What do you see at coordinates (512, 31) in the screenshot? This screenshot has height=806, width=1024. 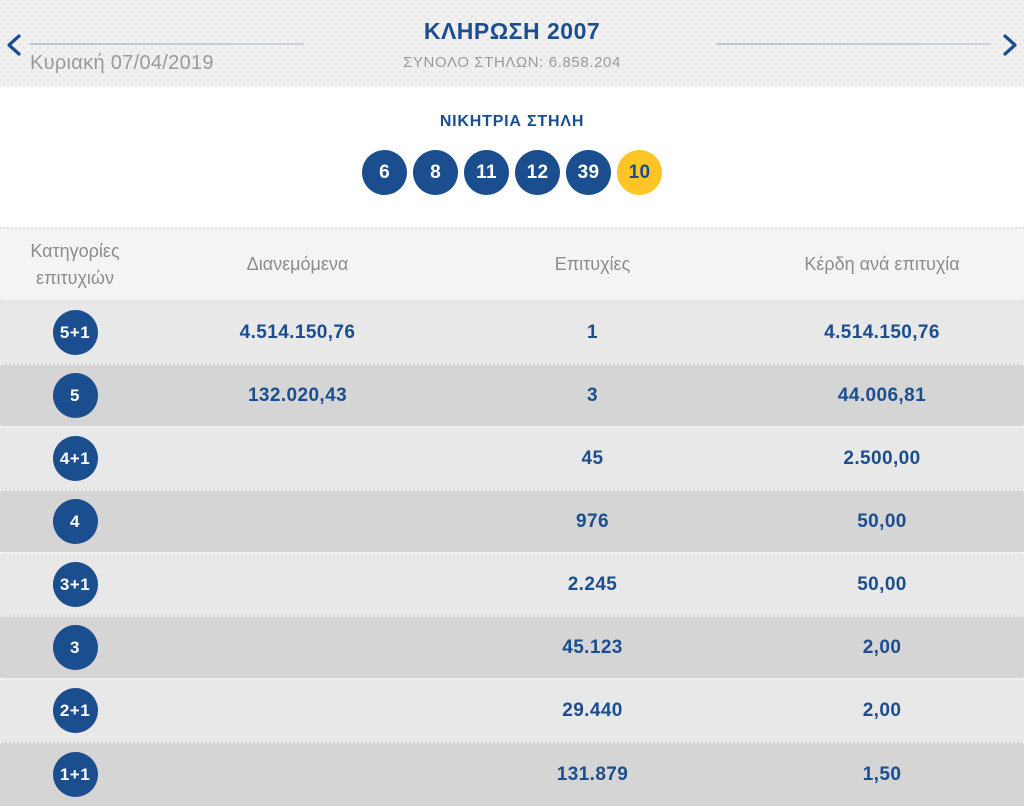 I see `draw-title: ΚΛΗΡΩΣΗ 2007` at bounding box center [512, 31].